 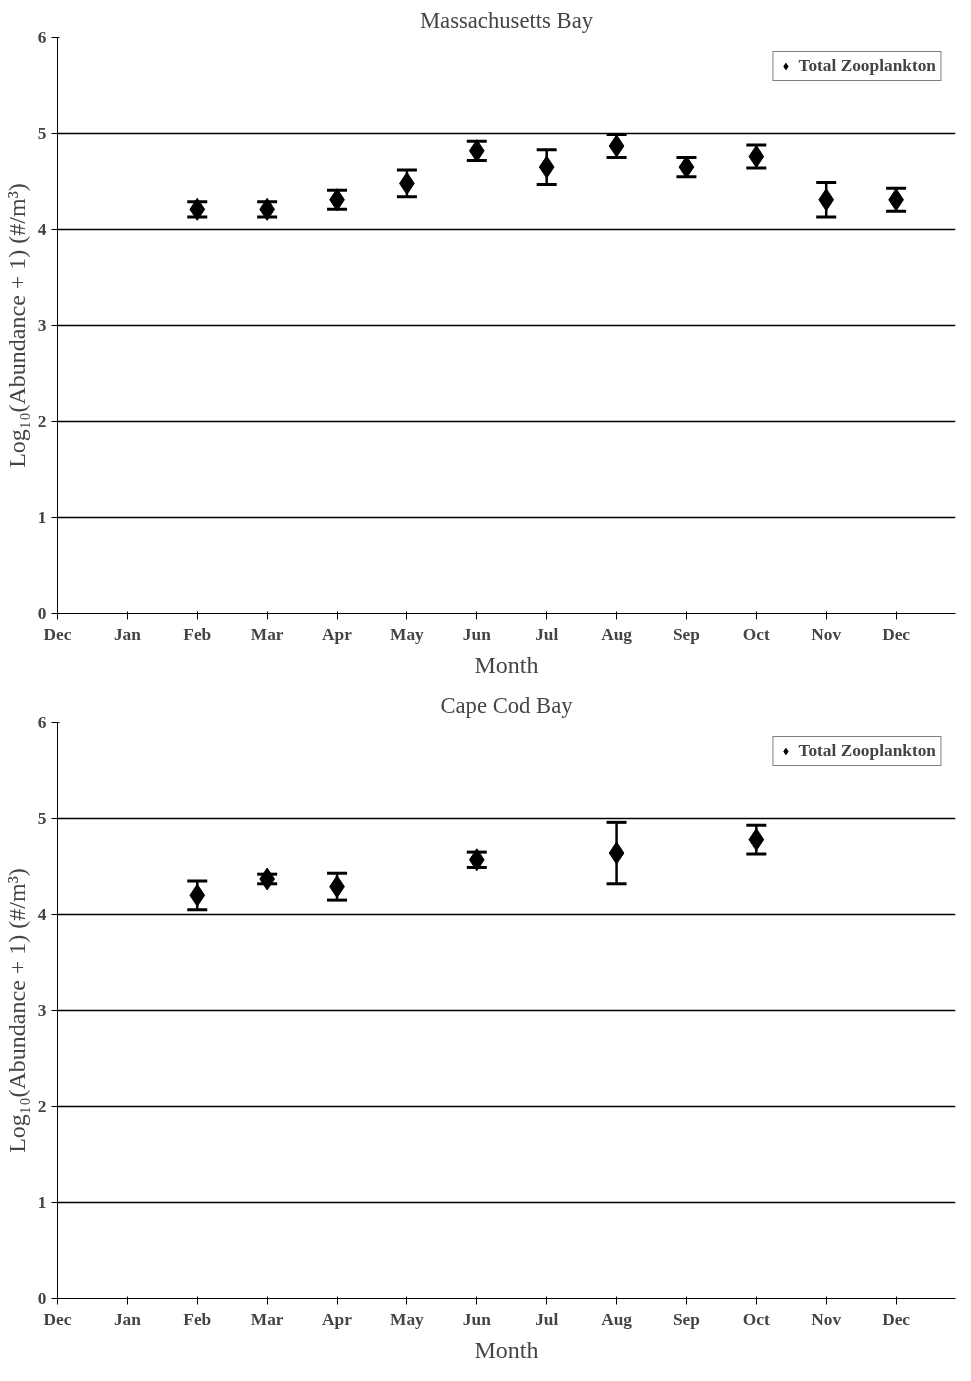 What do you see at coordinates (506, 20) in the screenshot?
I see `chart-title: Massachusetts Bay` at bounding box center [506, 20].